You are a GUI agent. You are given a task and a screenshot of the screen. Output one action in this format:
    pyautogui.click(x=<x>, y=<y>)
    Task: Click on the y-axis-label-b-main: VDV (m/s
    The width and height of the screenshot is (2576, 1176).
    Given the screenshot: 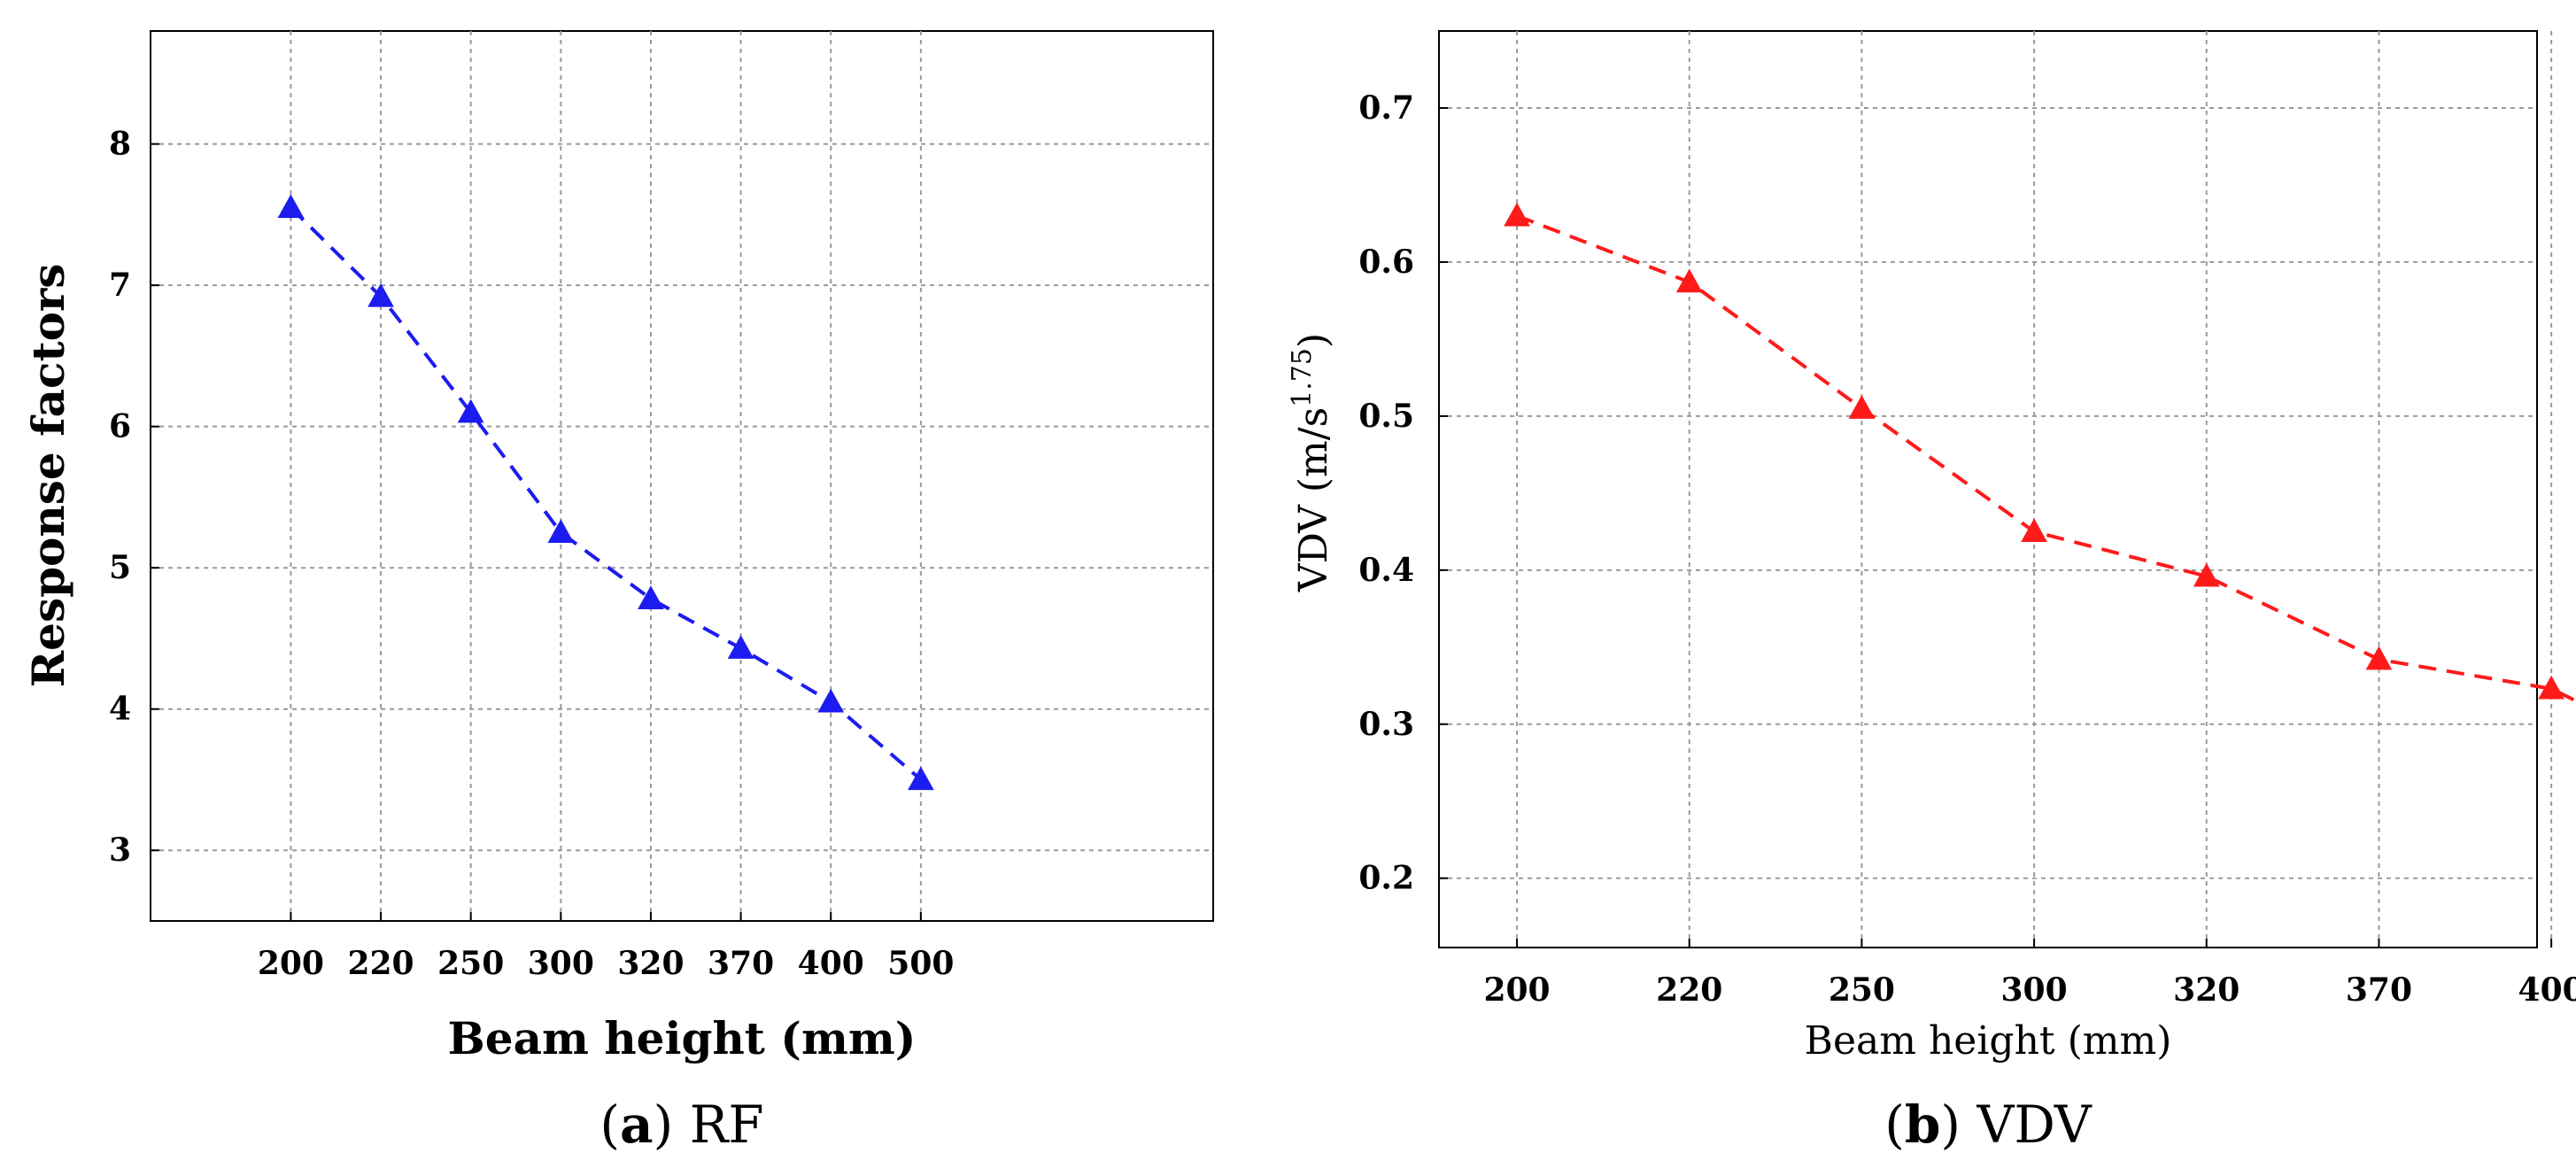 What is the action you would take?
    pyautogui.click(x=1313, y=499)
    